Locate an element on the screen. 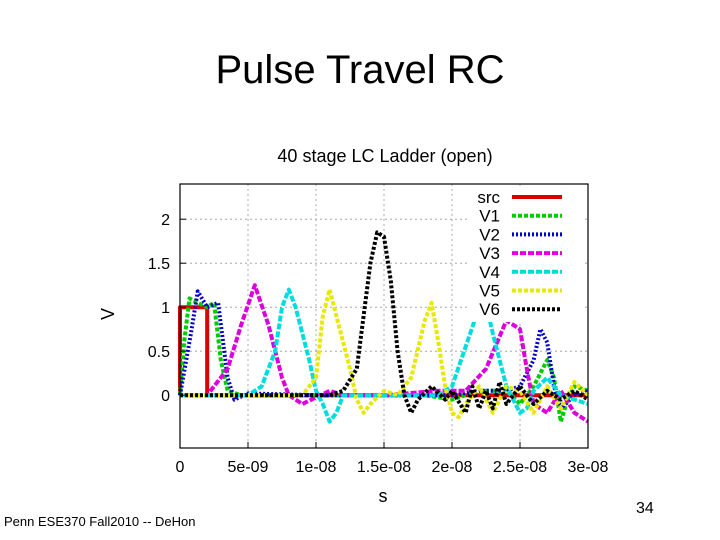 This screenshot has height=540, width=720. legend-background is located at coordinates (527, 254).